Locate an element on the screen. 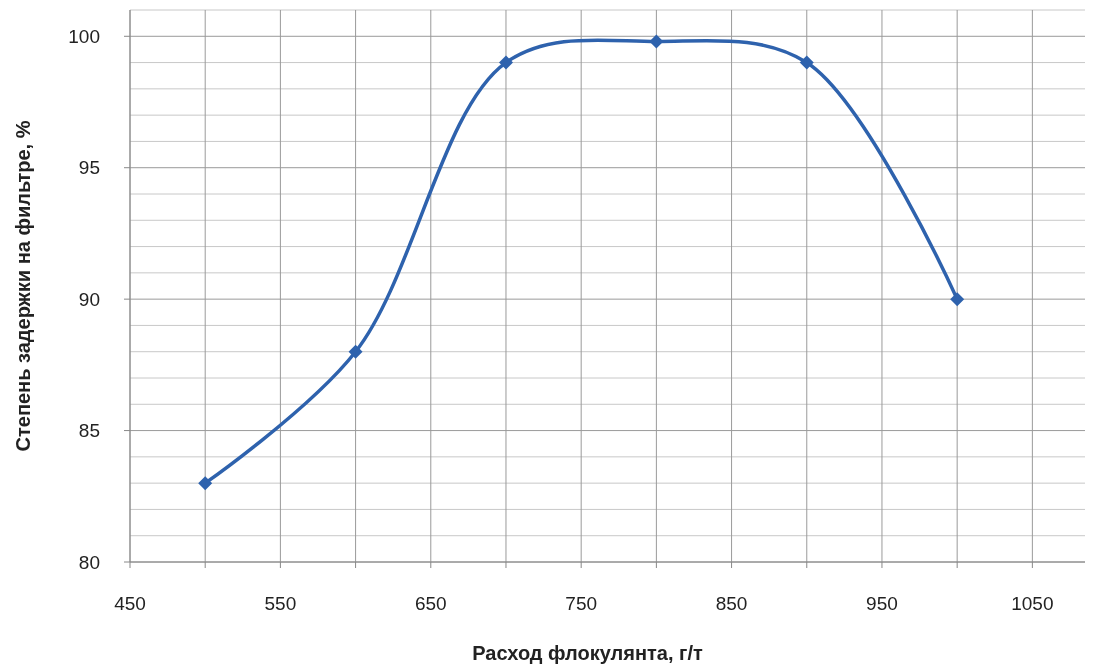 The width and height of the screenshot is (1099, 668). x-tick-label: 650 is located at coordinates (430, 603).